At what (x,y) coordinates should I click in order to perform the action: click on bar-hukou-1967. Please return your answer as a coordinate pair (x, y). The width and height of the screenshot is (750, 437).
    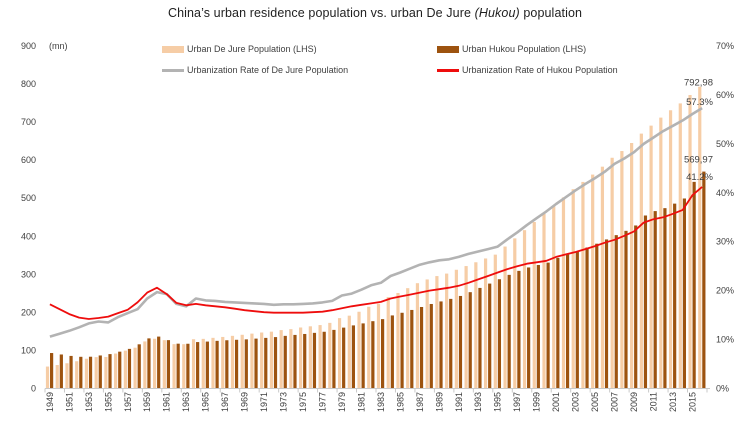
    Looking at the image, I should click on (227, 364).